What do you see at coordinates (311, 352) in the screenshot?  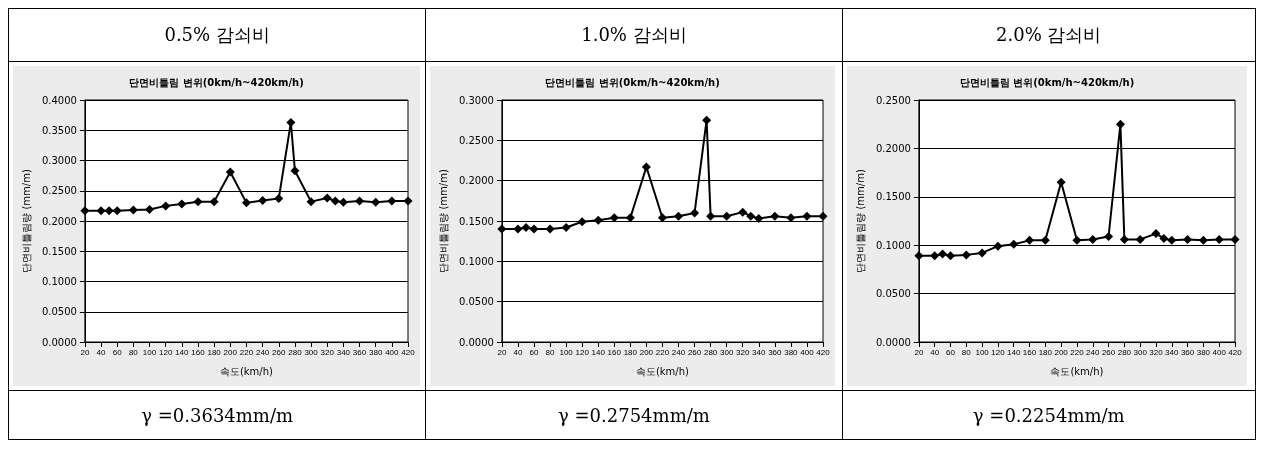 I see `x-tick-label: 300` at bounding box center [311, 352].